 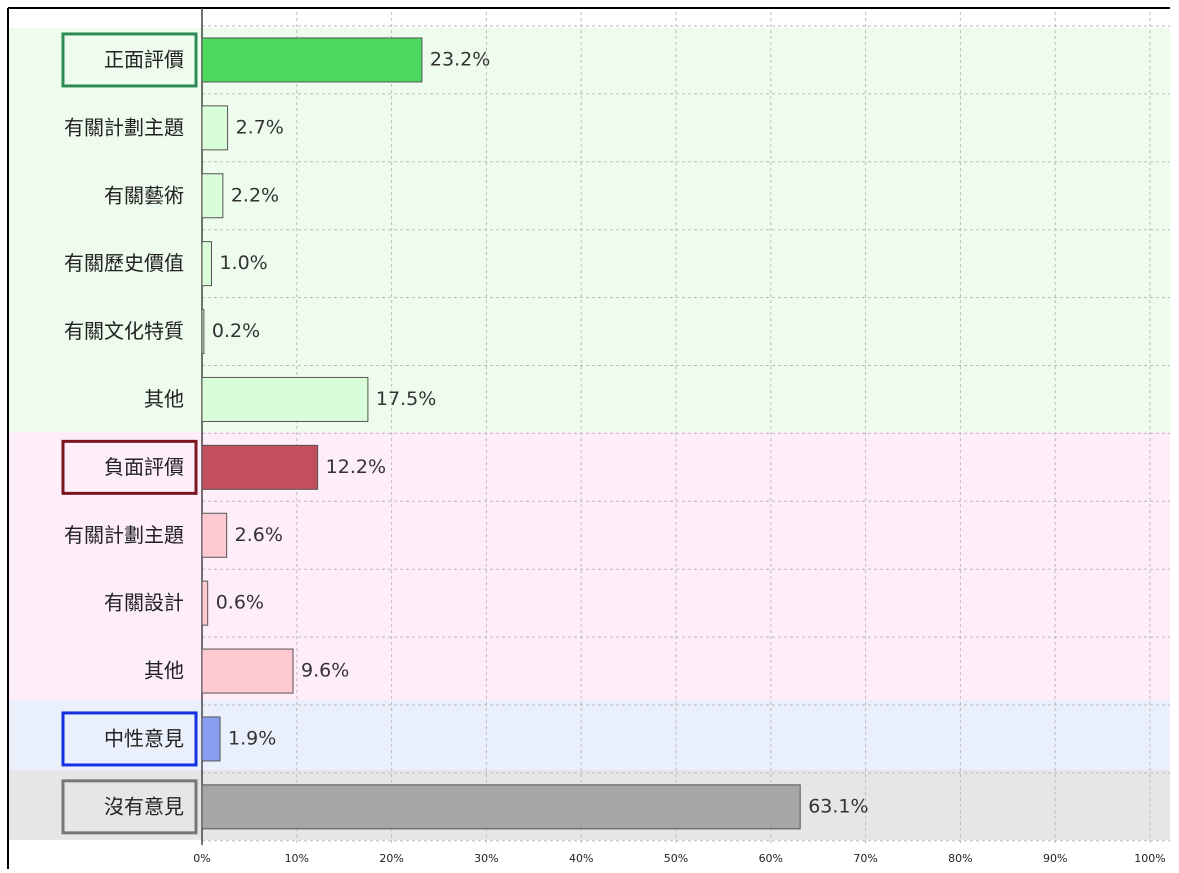 I want to click on value-label: 0.6%, so click(x=240, y=603).